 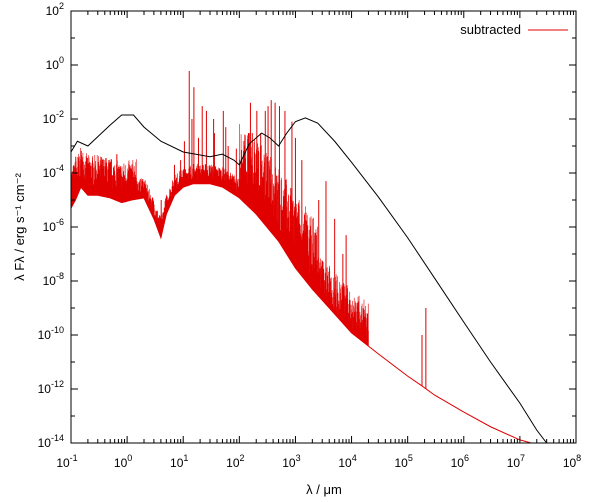 I want to click on x-axis-label: λ / μm, so click(x=324, y=489).